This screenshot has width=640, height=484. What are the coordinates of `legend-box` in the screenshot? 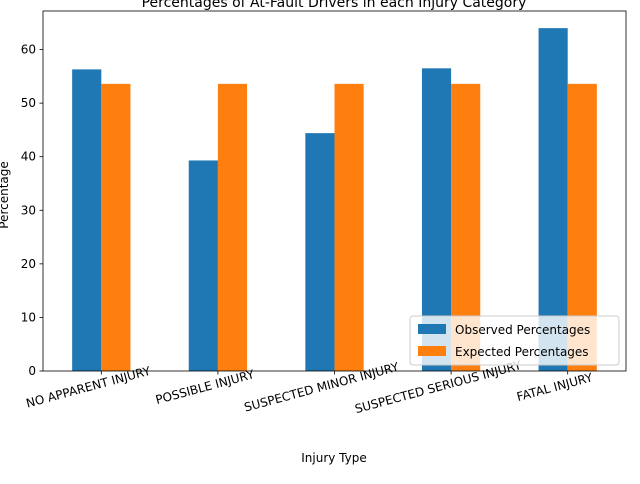 It's located at (514, 340).